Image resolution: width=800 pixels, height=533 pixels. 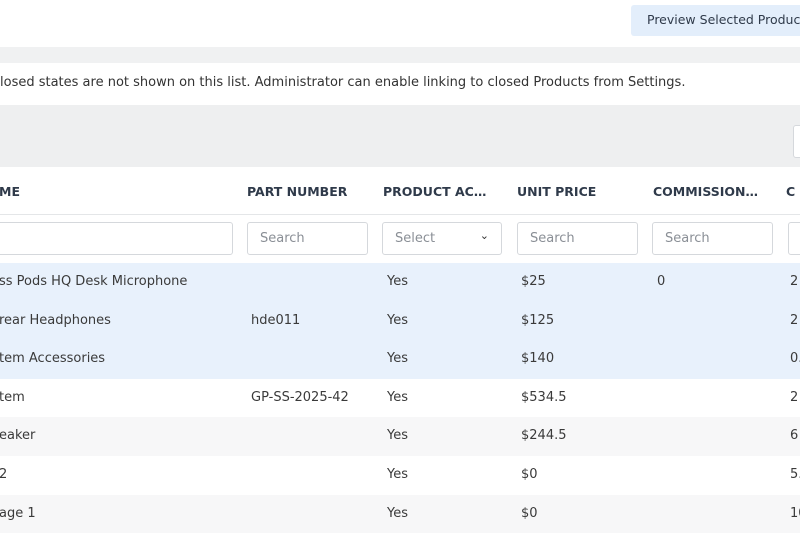 What do you see at coordinates (557, 191) in the screenshot?
I see `column-header: UNIT PRICE` at bounding box center [557, 191].